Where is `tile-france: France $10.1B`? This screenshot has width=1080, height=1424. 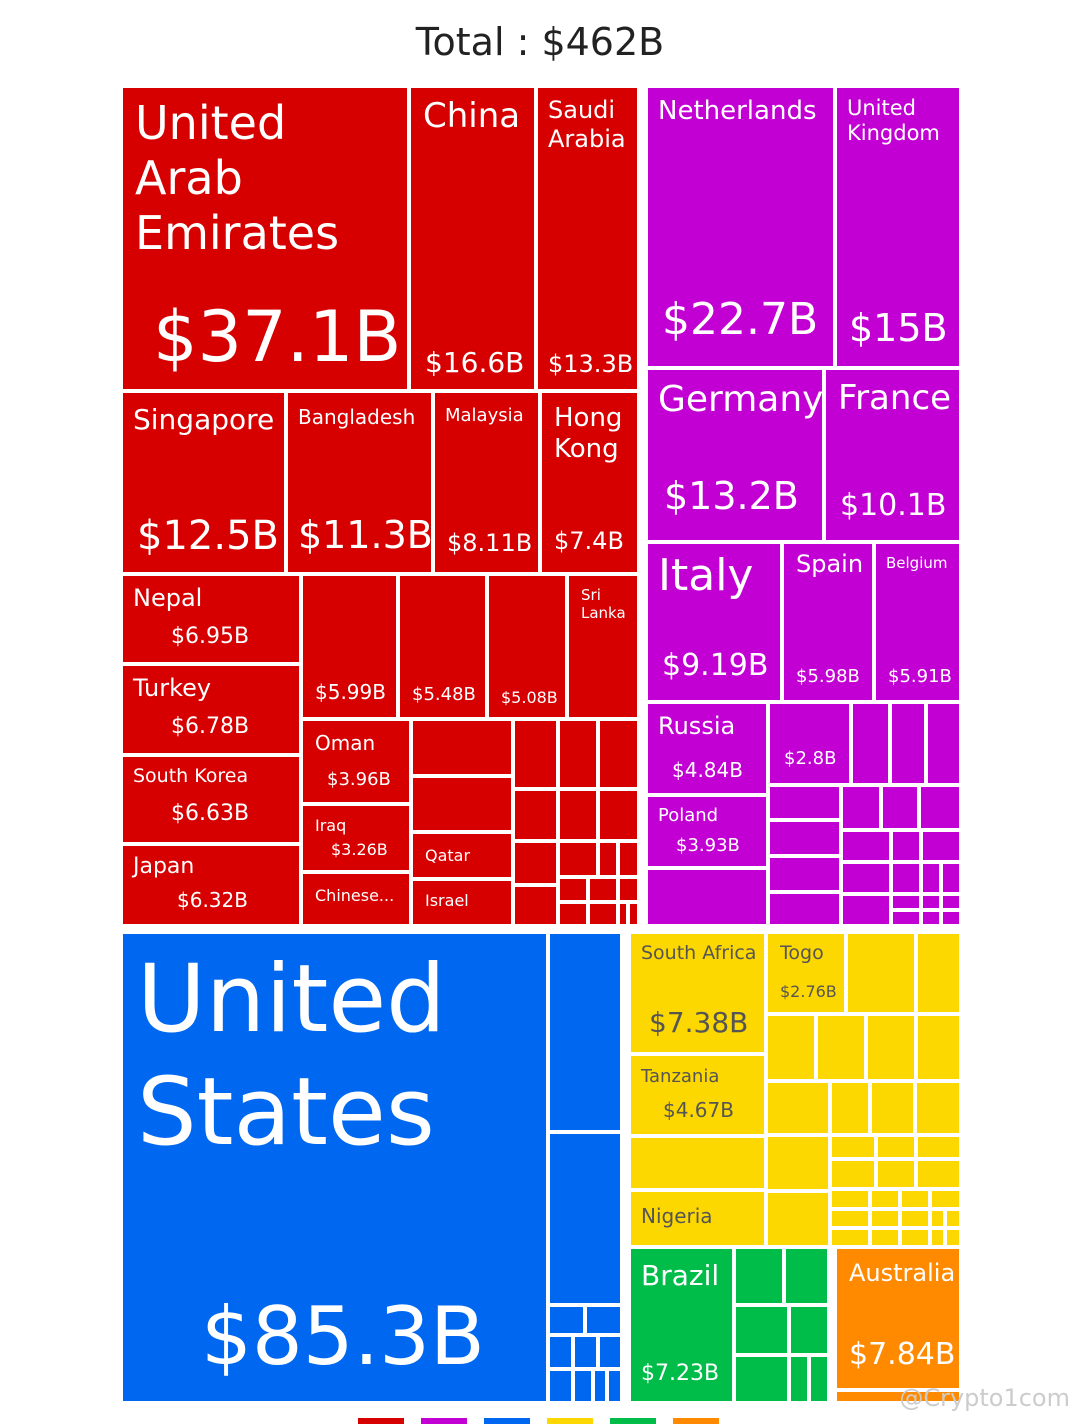 tile-france: France $10.1B is located at coordinates (892, 455).